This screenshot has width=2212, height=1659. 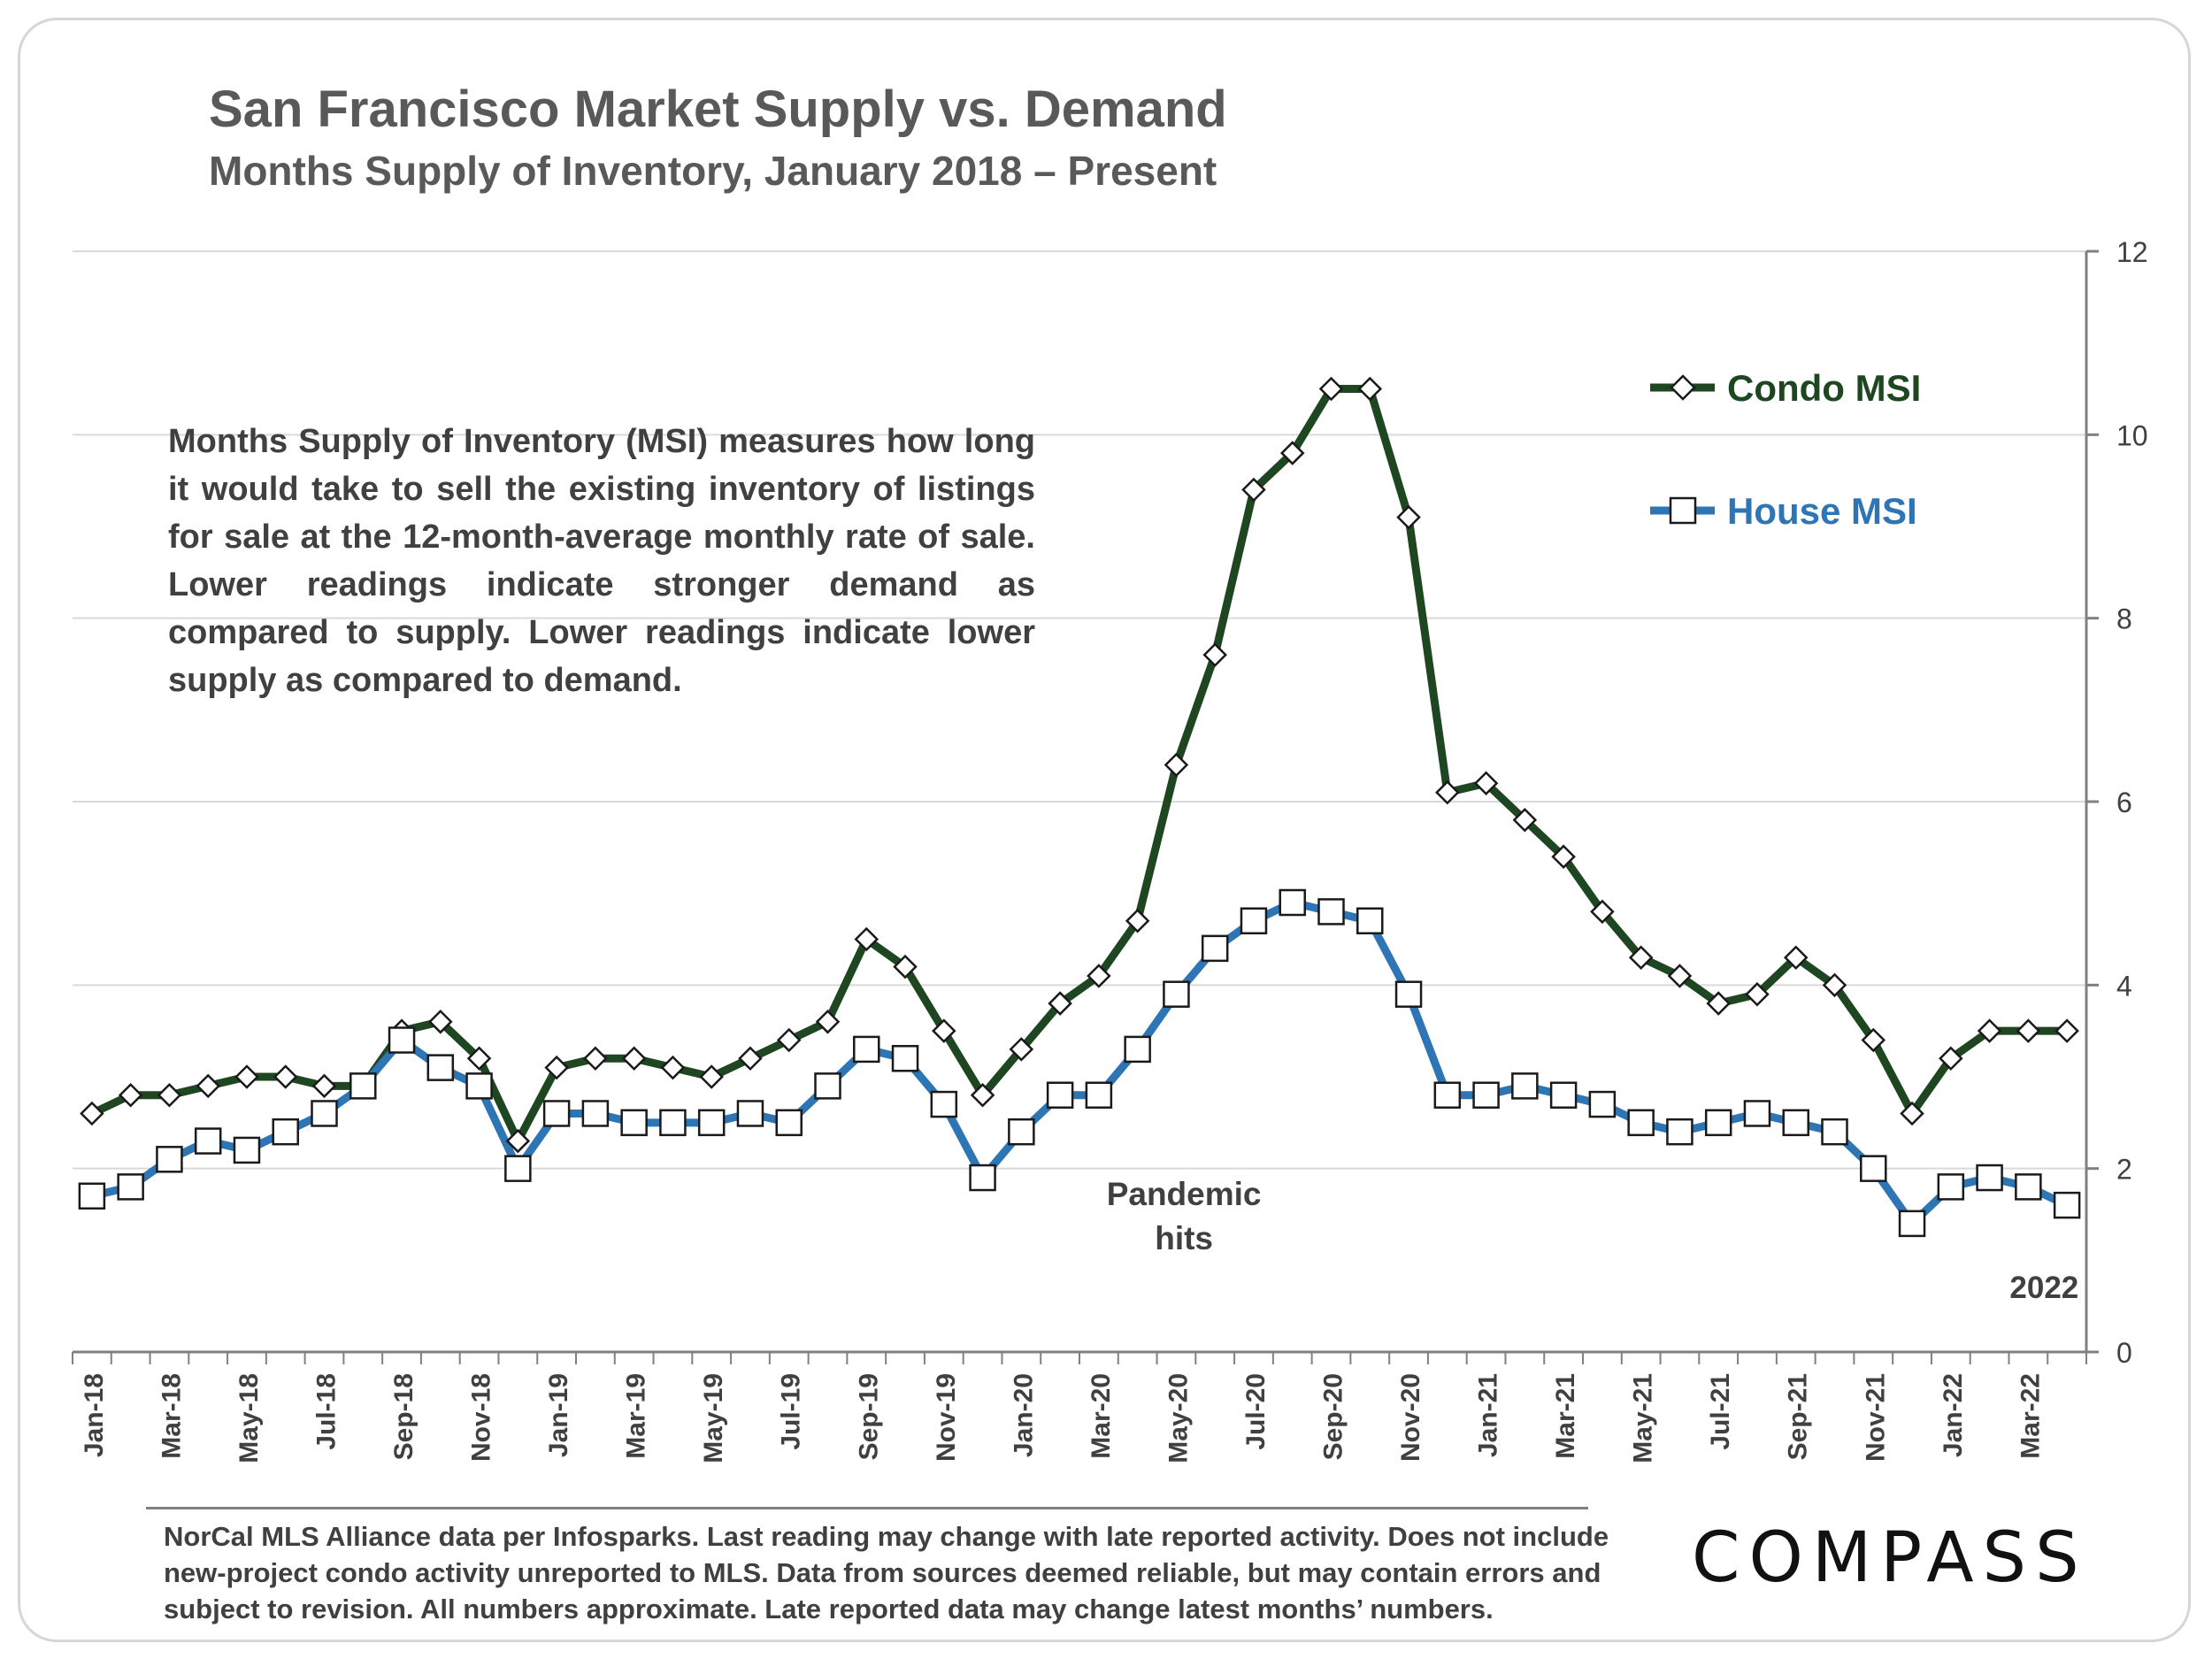 I want to click on x-tick-label: Sep-18, so click(x=404, y=1417).